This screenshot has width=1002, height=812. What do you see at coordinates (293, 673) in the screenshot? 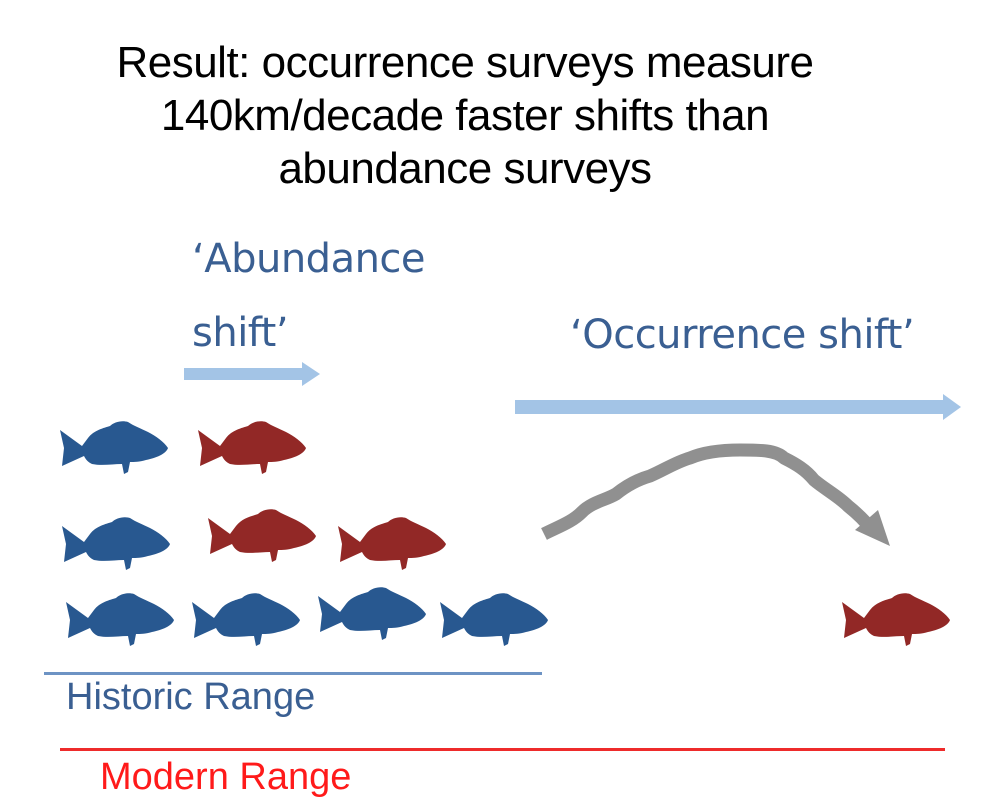
I see `historic-range-line` at bounding box center [293, 673].